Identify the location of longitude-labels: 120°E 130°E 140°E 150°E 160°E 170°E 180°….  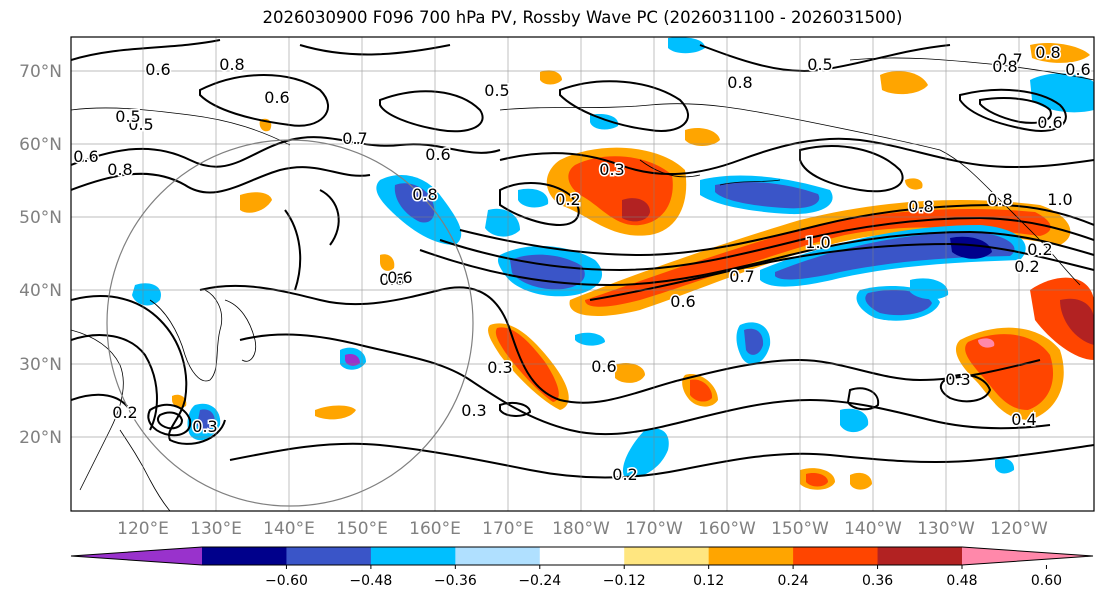
(582, 529).